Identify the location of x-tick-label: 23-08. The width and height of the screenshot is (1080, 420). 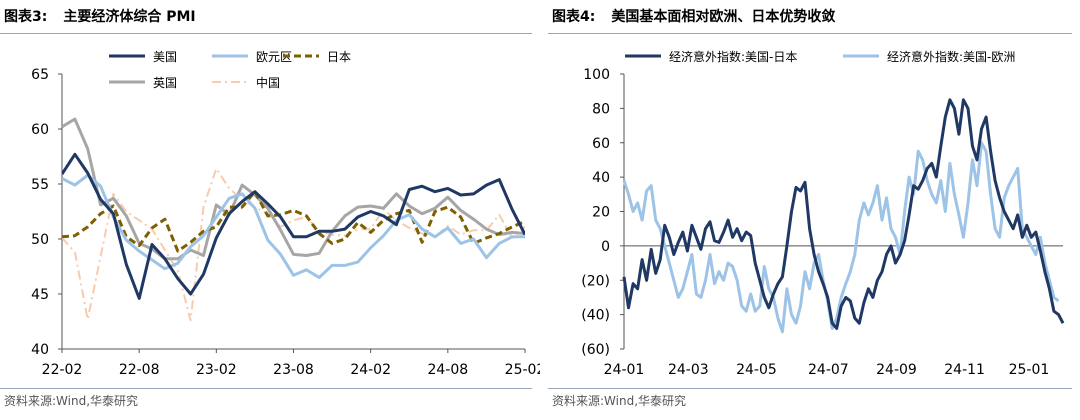
(293, 370).